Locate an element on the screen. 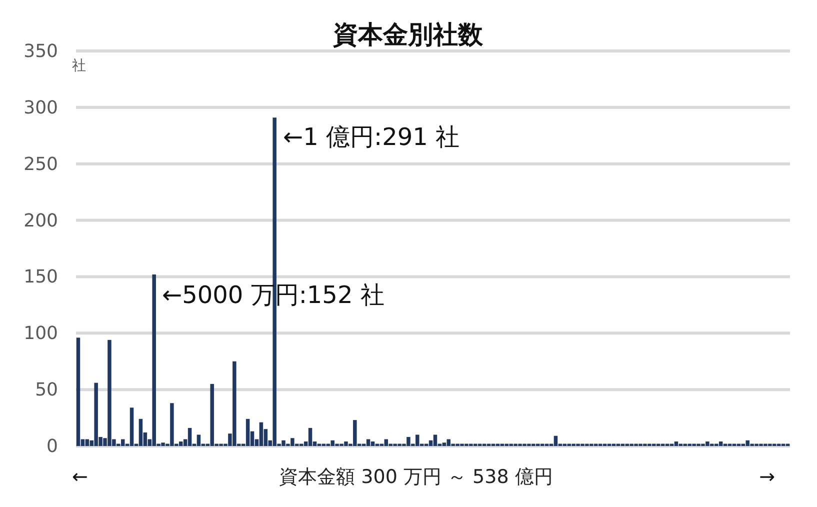  x-axis-title: 資本金額 300 万円 ～ 538 億円 is located at coordinates (416, 477).